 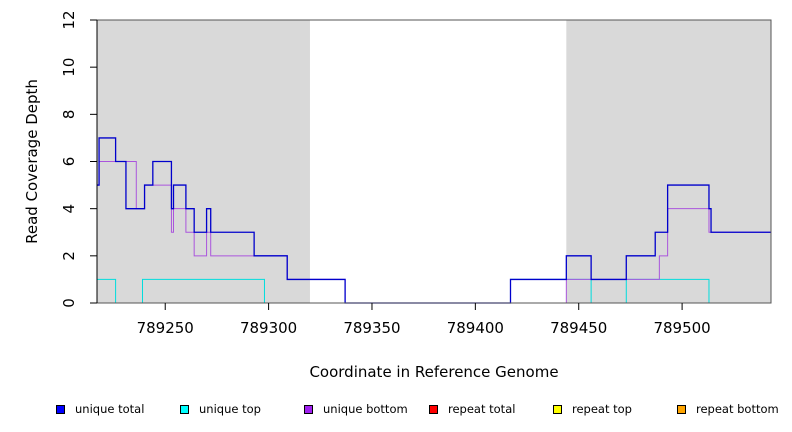 I want to click on x-tick-label: 789250, so click(x=165, y=328).